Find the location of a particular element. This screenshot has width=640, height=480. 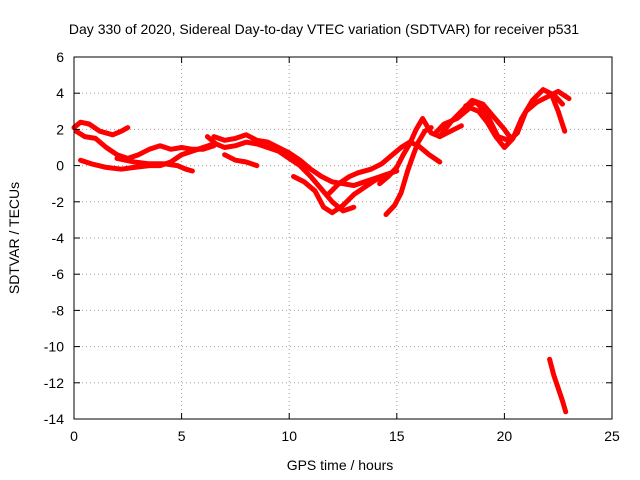

y-tick-label: -2 is located at coordinates (58, 202).